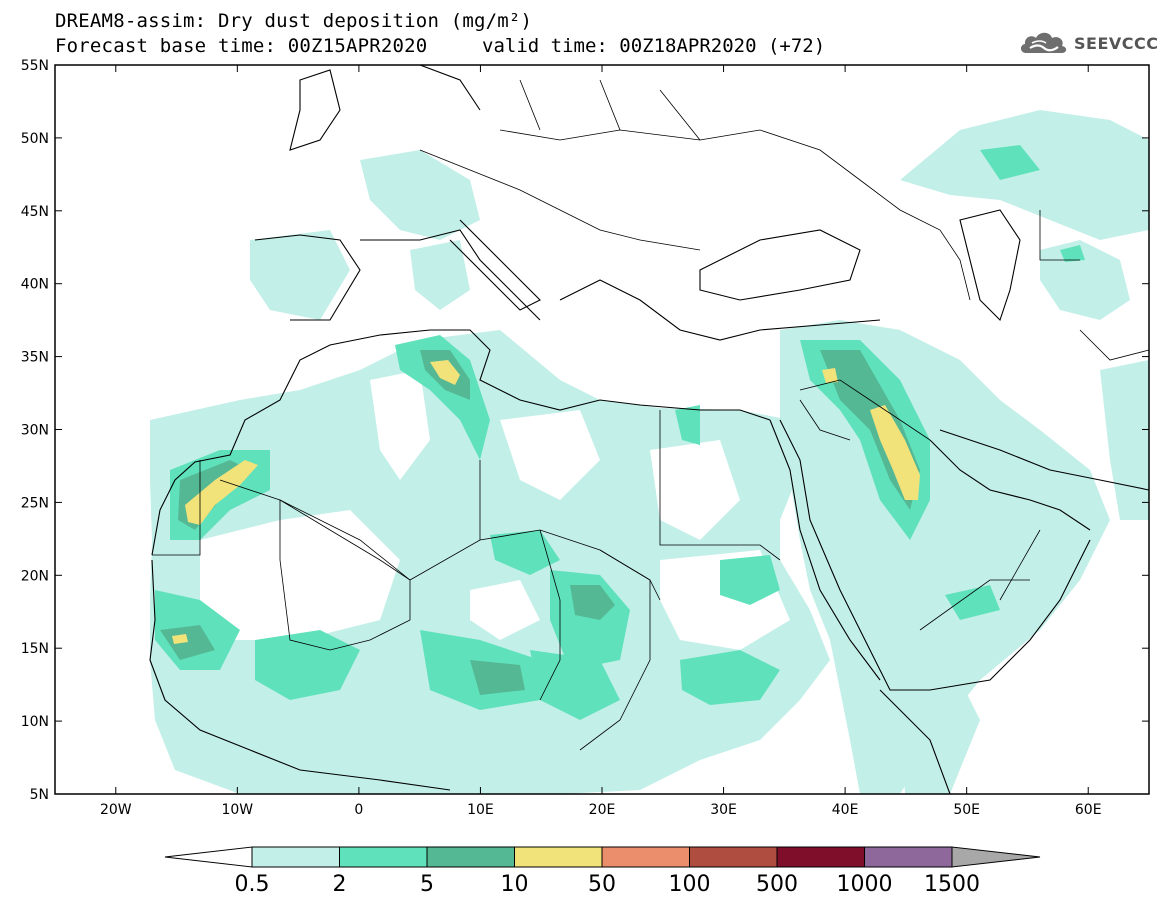  Describe the element at coordinates (567, 285) in the screenshot. I see `europe-south-coast` at that location.